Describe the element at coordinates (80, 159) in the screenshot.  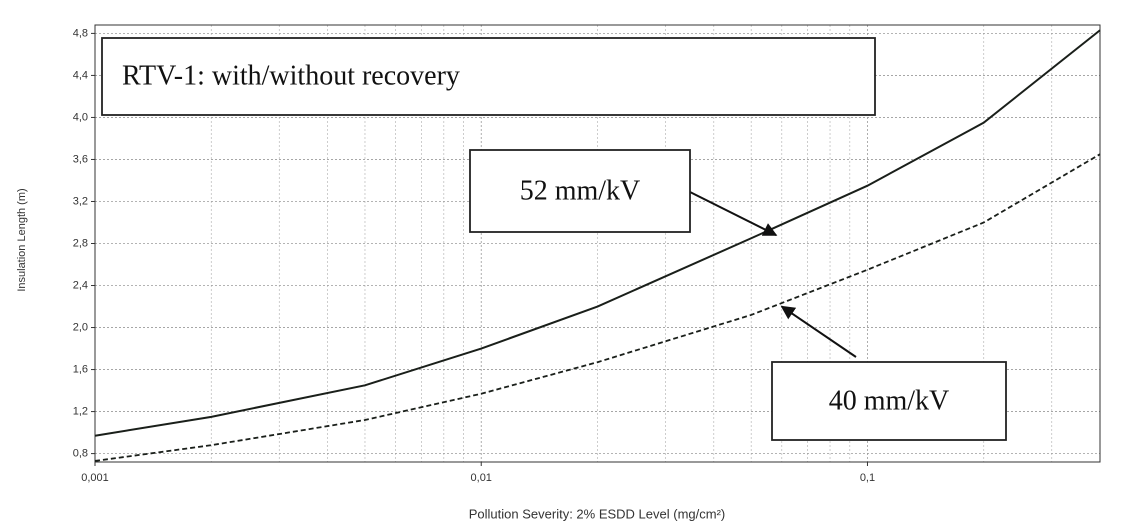
I see `y-tick-label: 3,6` at that location.